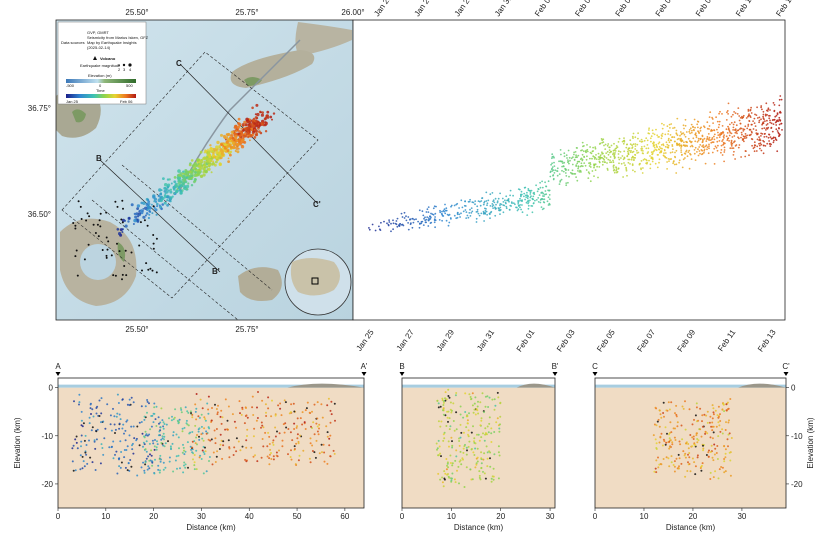 The width and height of the screenshot is (825, 541). Describe the element at coordinates (108, 58) in the screenshot. I see `legend-volcano-label: Volcano` at that location.